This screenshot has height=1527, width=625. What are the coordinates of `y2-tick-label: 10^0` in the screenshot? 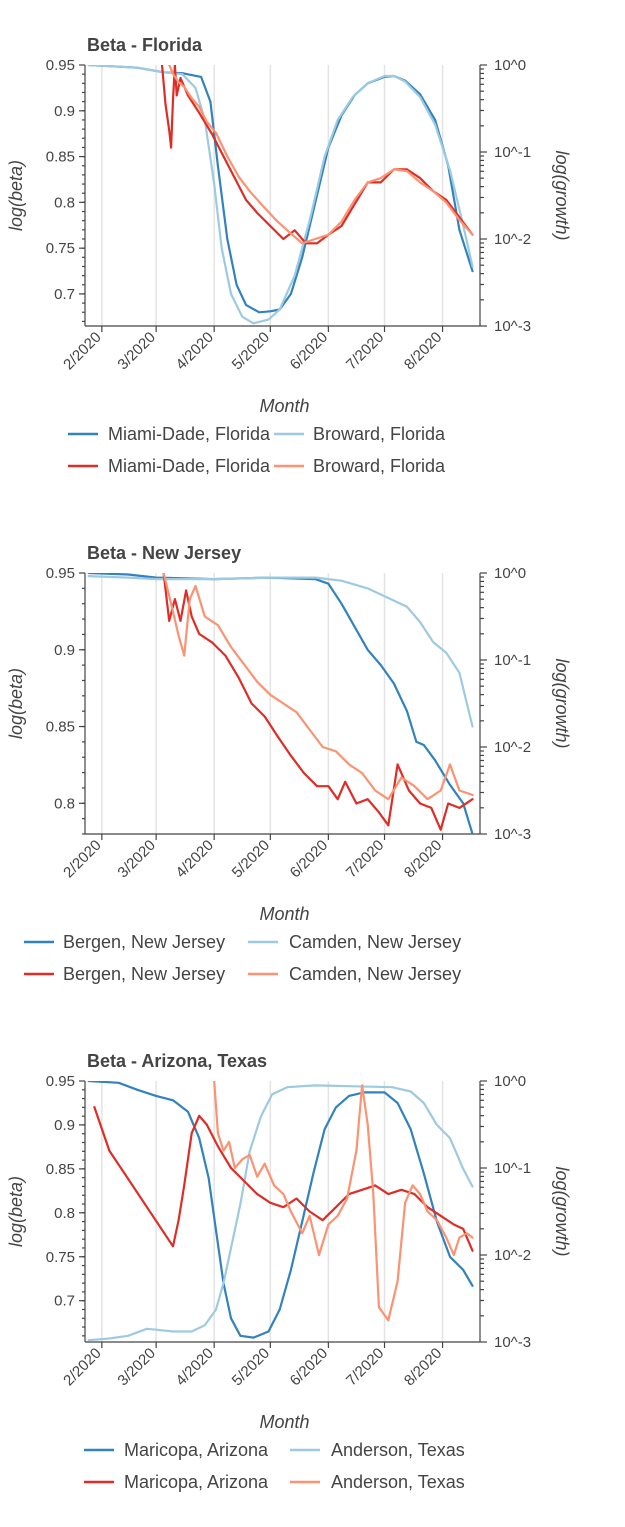 It's located at (510, 573).